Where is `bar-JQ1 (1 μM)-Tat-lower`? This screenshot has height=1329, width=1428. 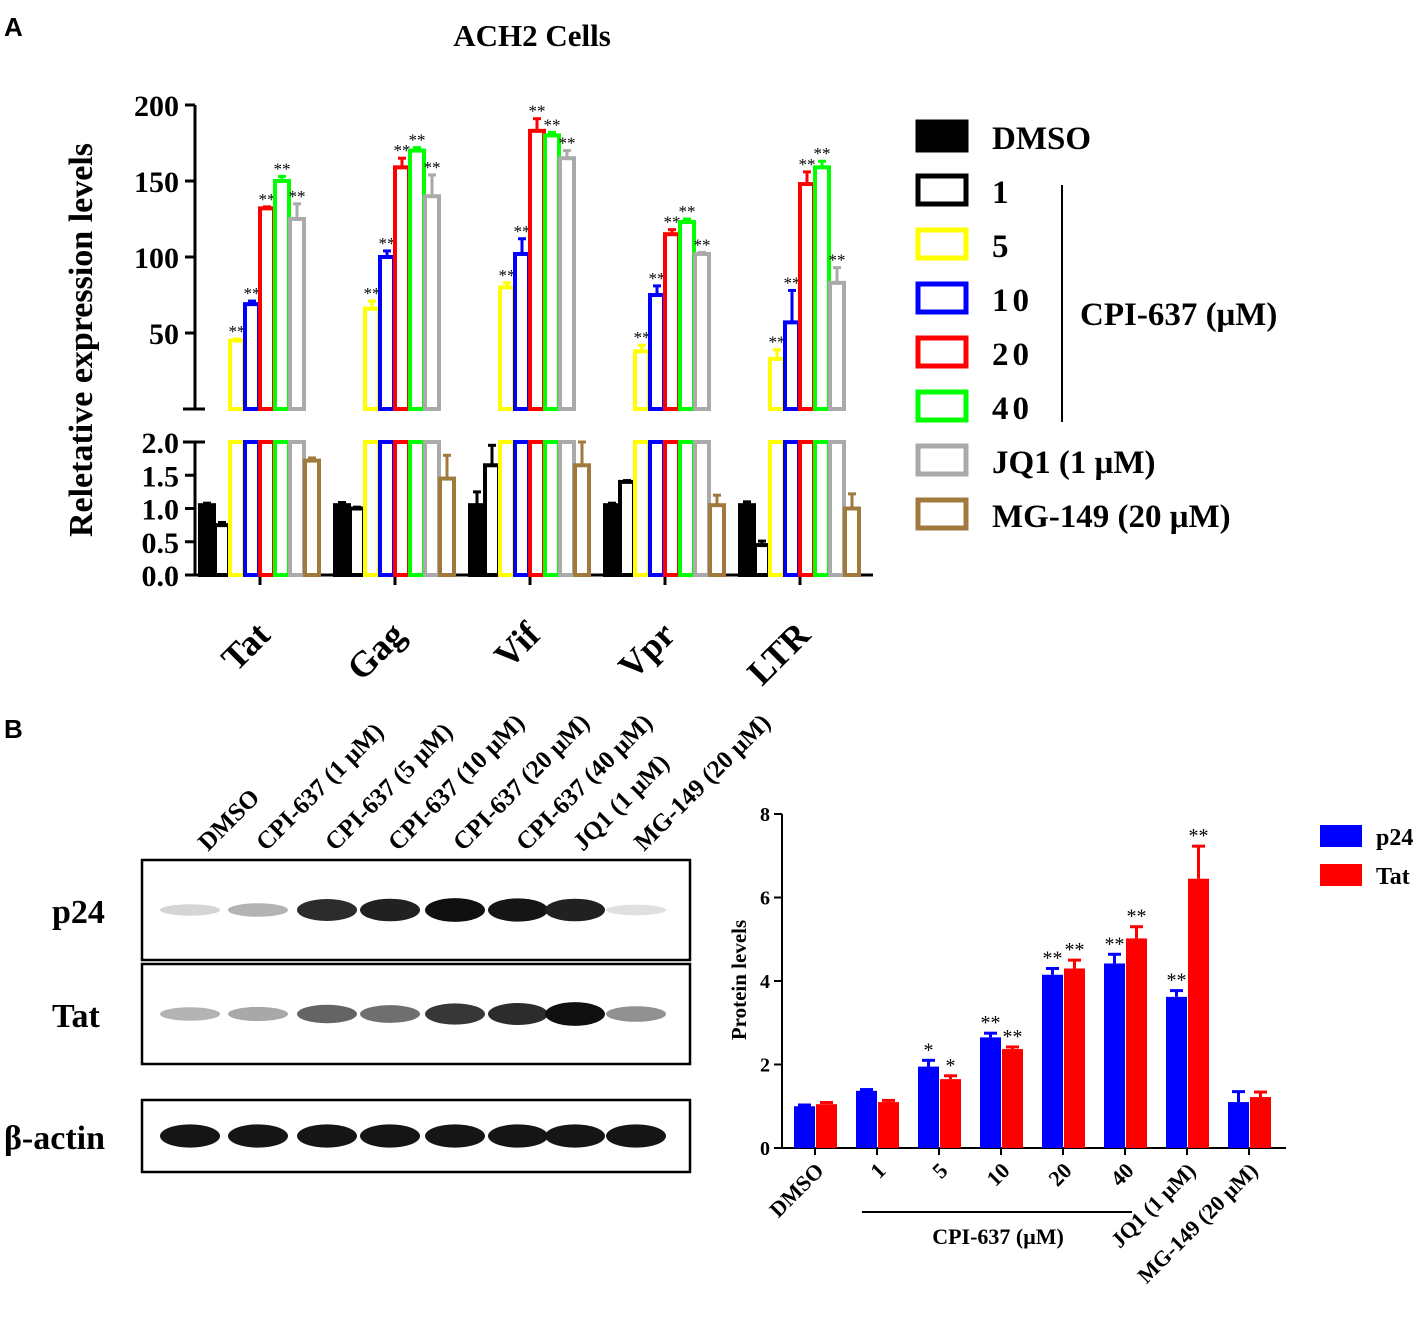 bar-JQ1 (1 μM)-Tat-lower is located at coordinates (297, 508).